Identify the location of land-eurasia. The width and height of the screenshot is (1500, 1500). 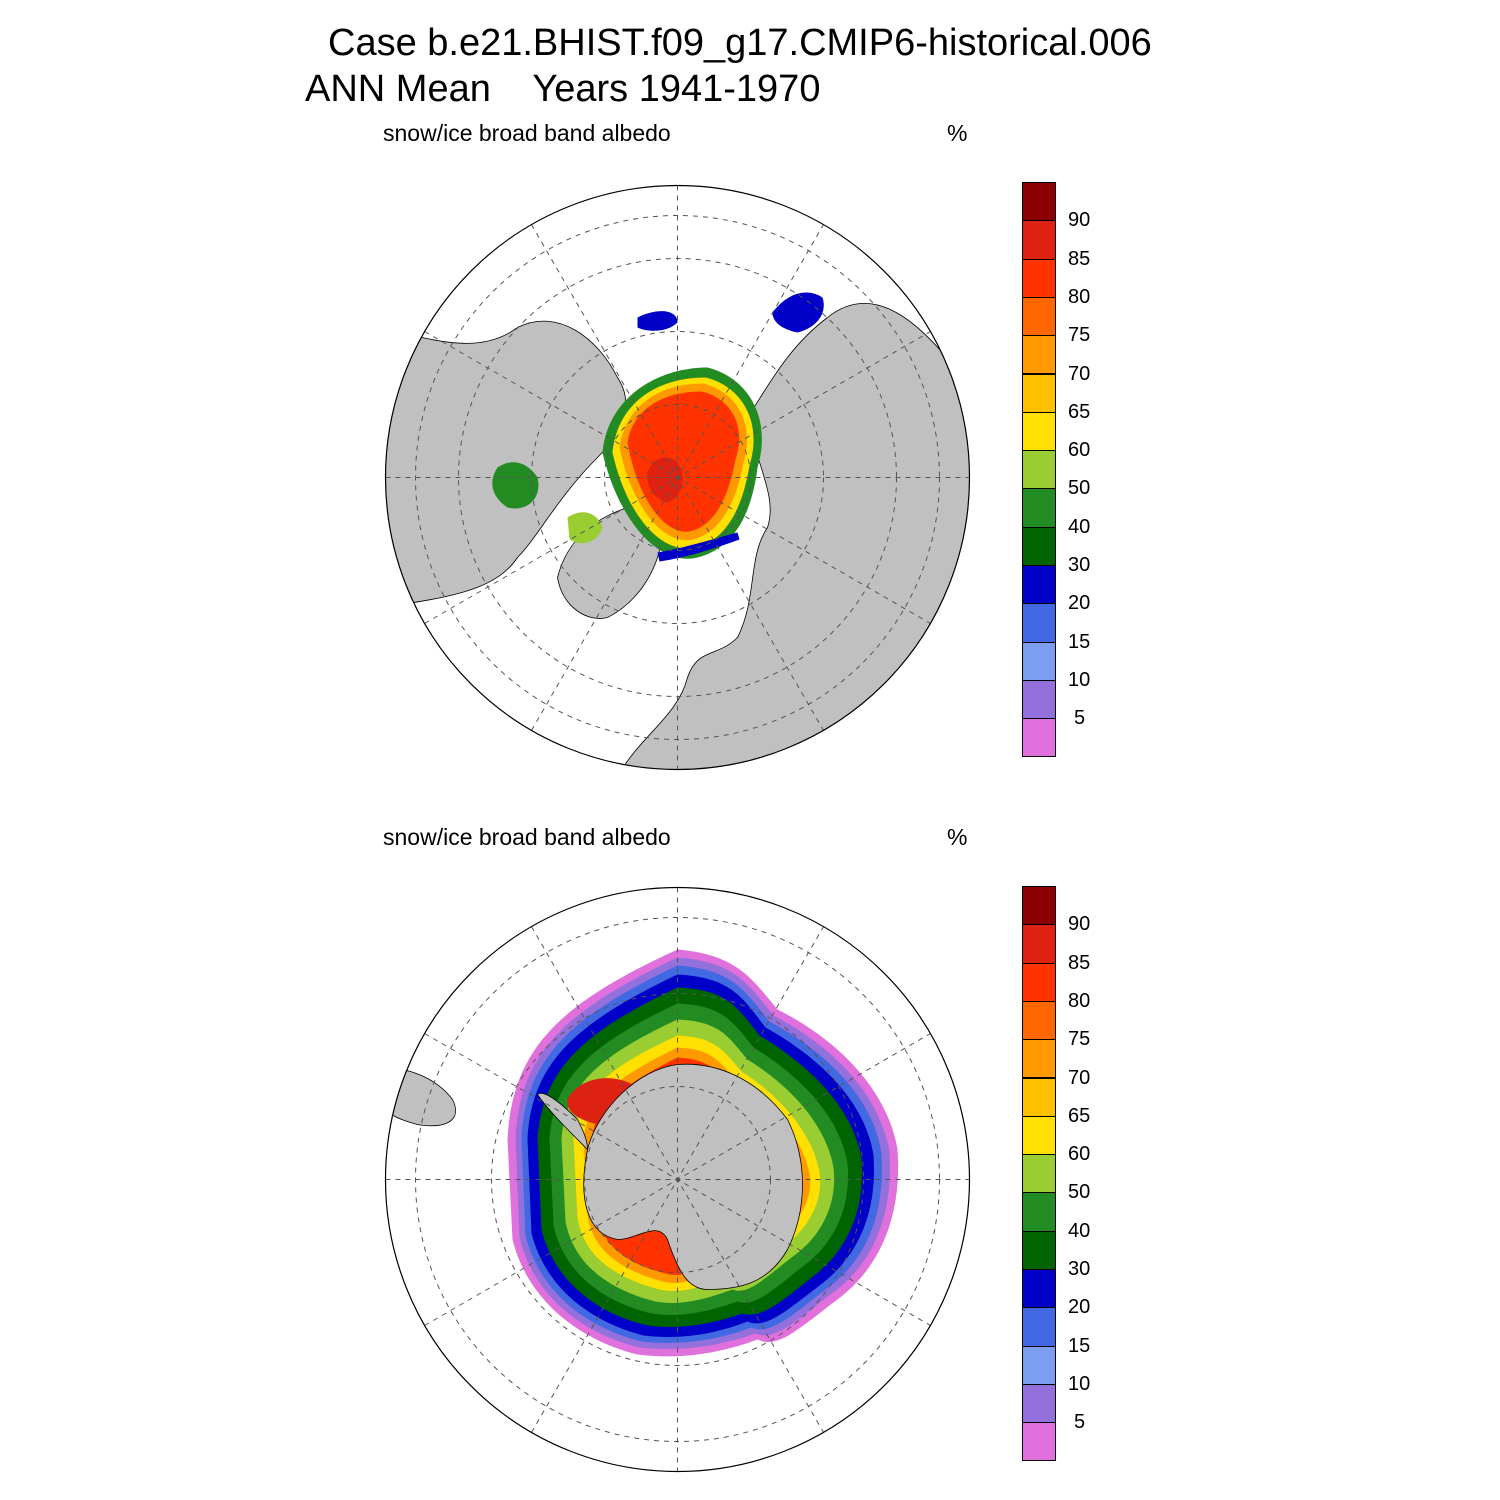
(793, 536).